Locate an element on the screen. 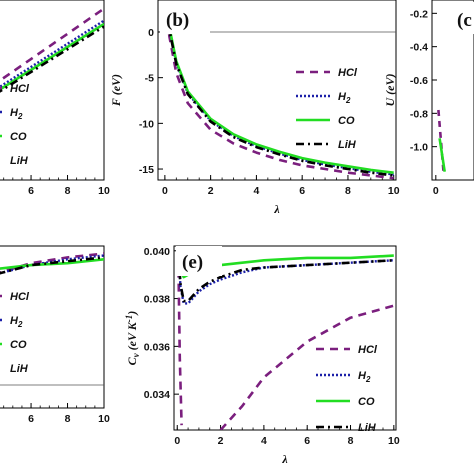  y-tick-label: 0.040 is located at coordinates (157, 252).